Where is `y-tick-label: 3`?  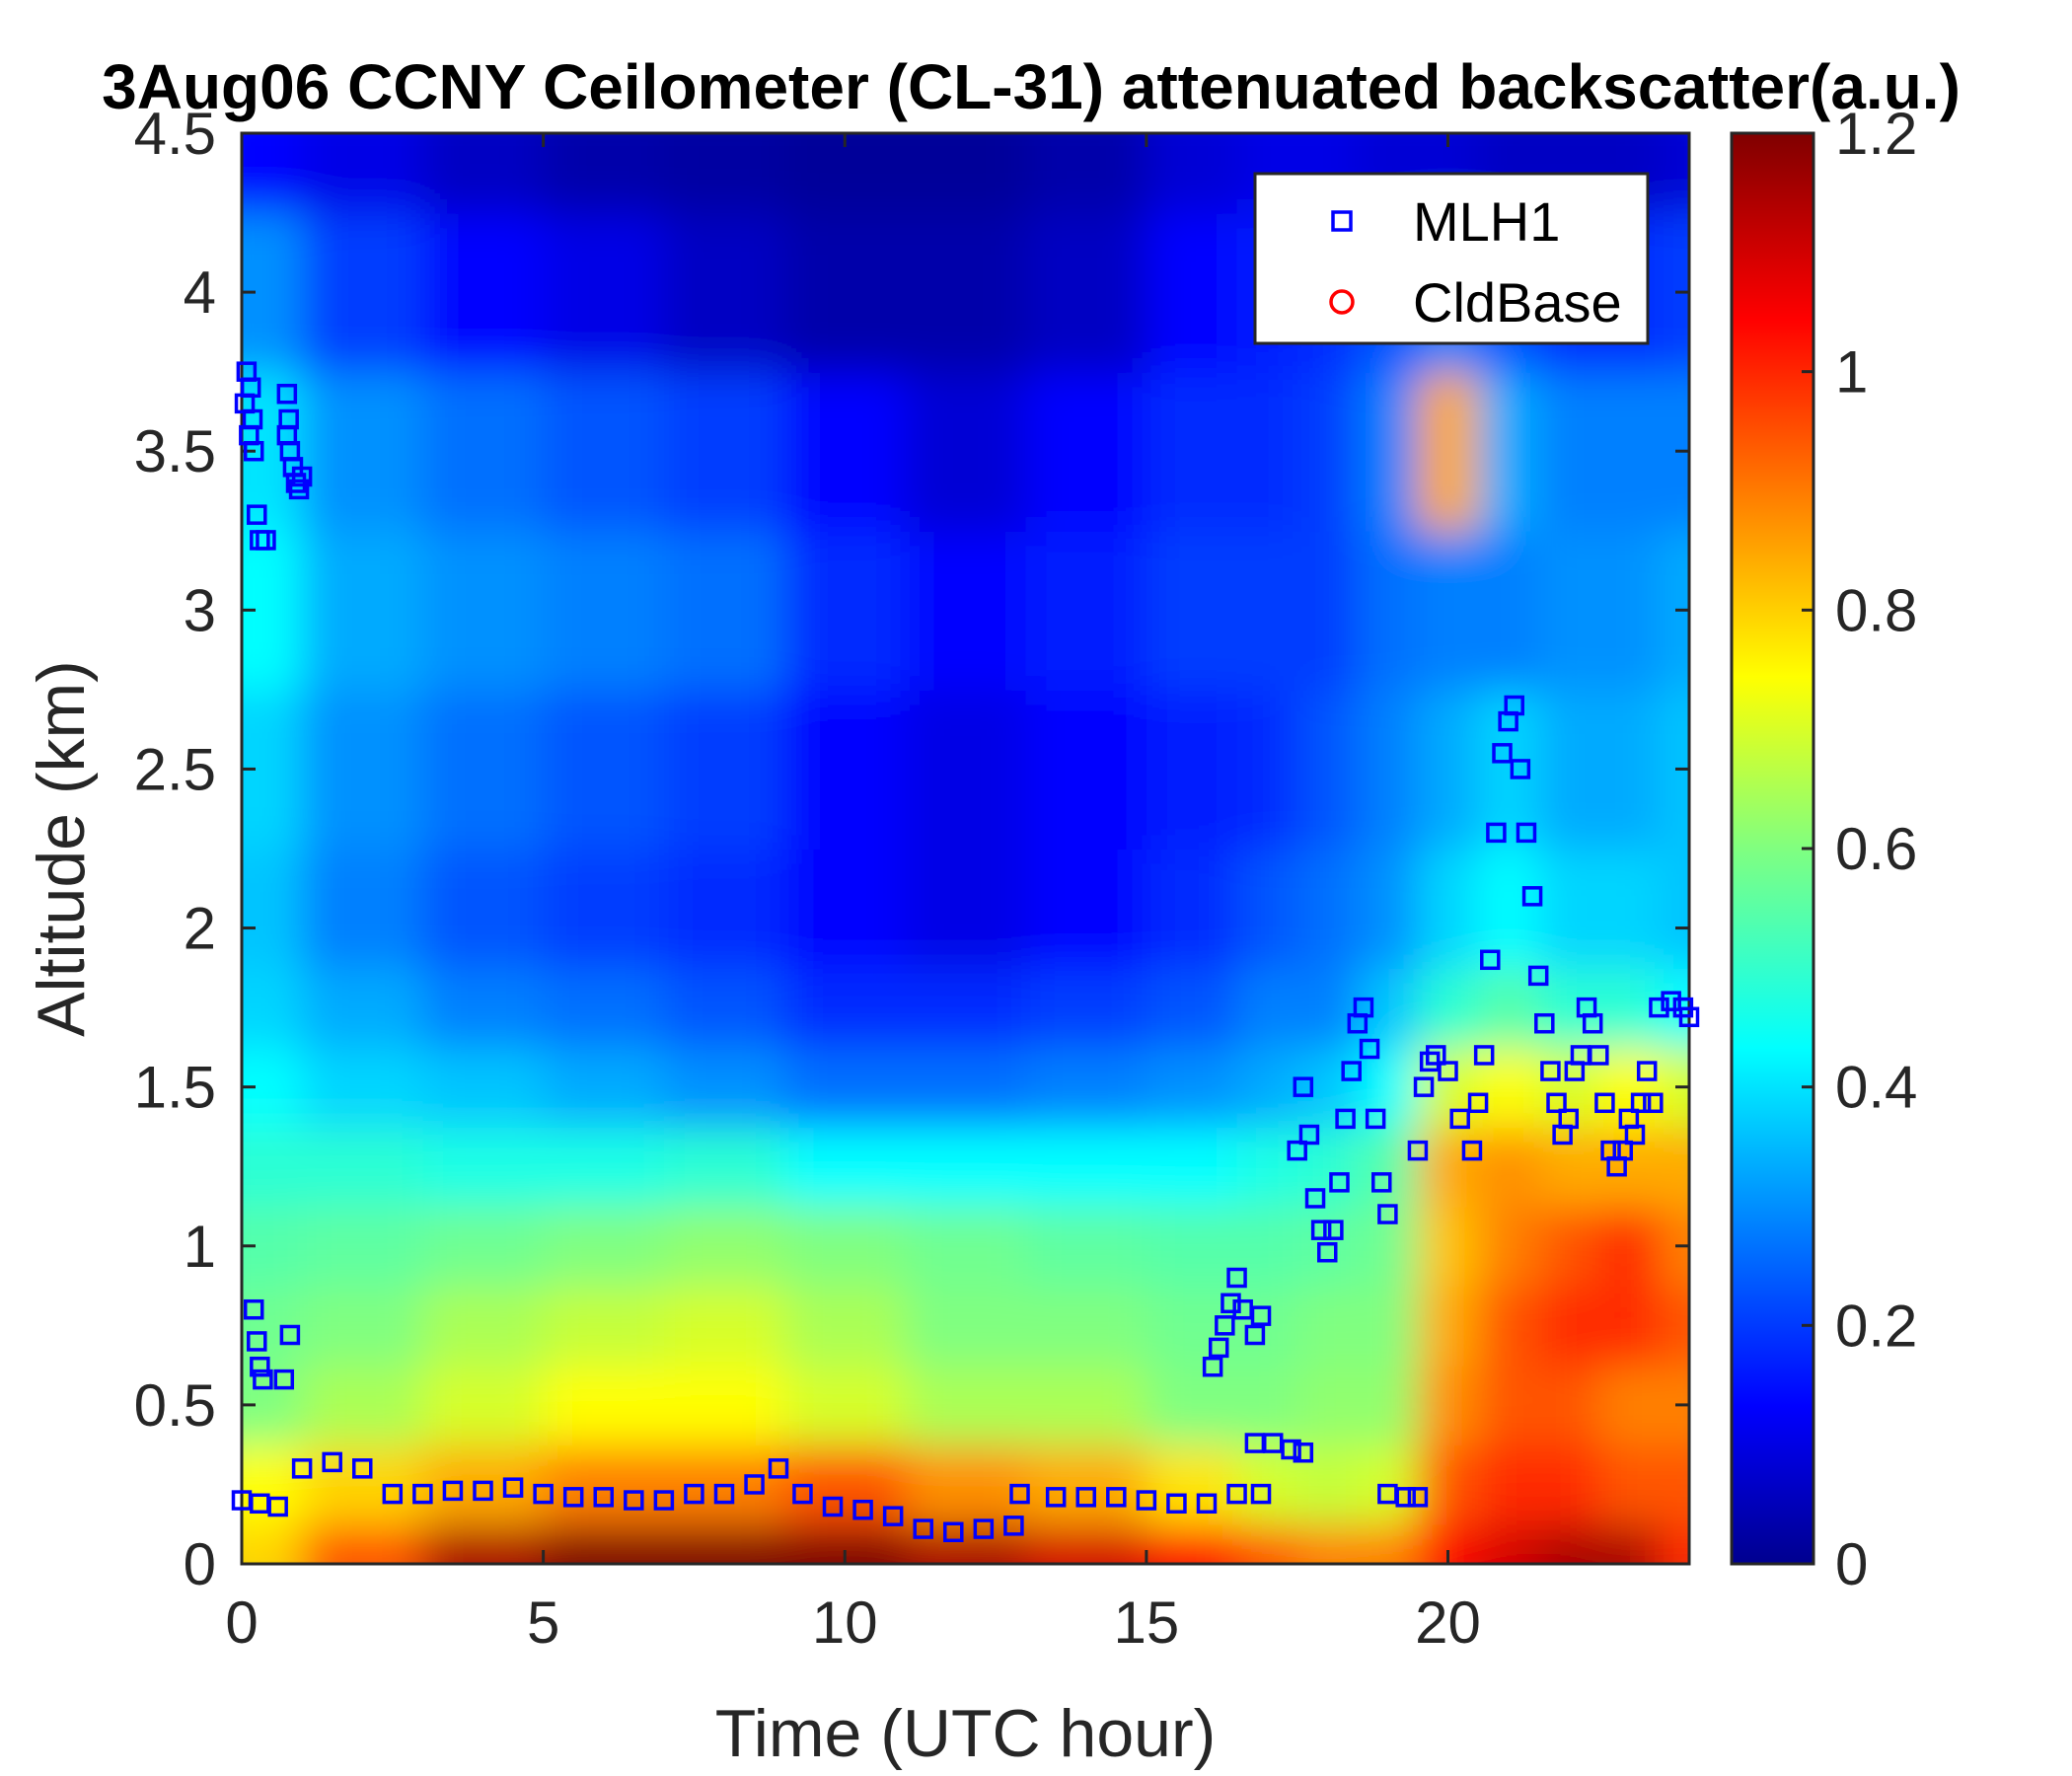
y-tick-label: 3 is located at coordinates (200, 610).